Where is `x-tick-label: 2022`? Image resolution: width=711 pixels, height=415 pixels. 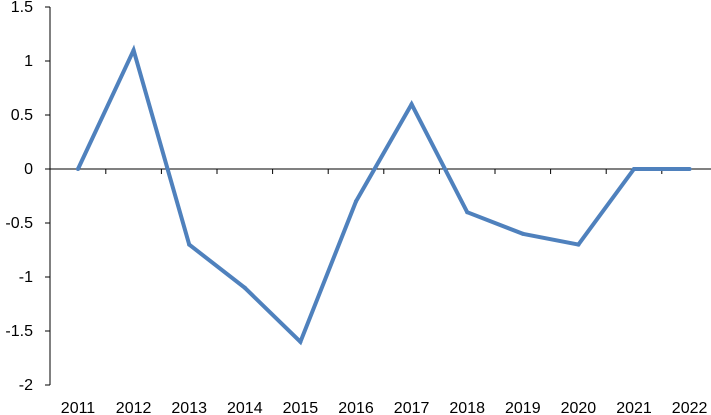
x-tick-label: 2022 is located at coordinates (690, 407).